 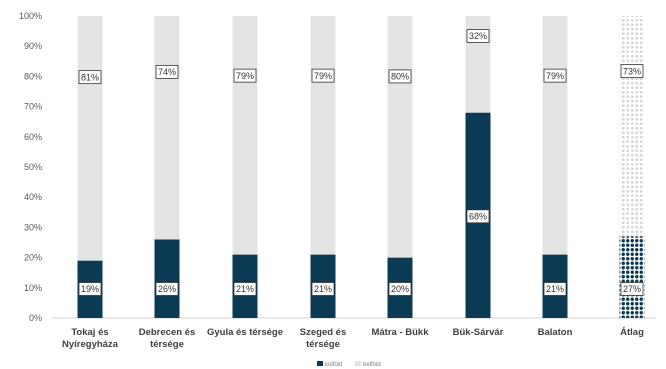 I want to click on category-label: Debrecen és térsége, so click(x=167, y=338).